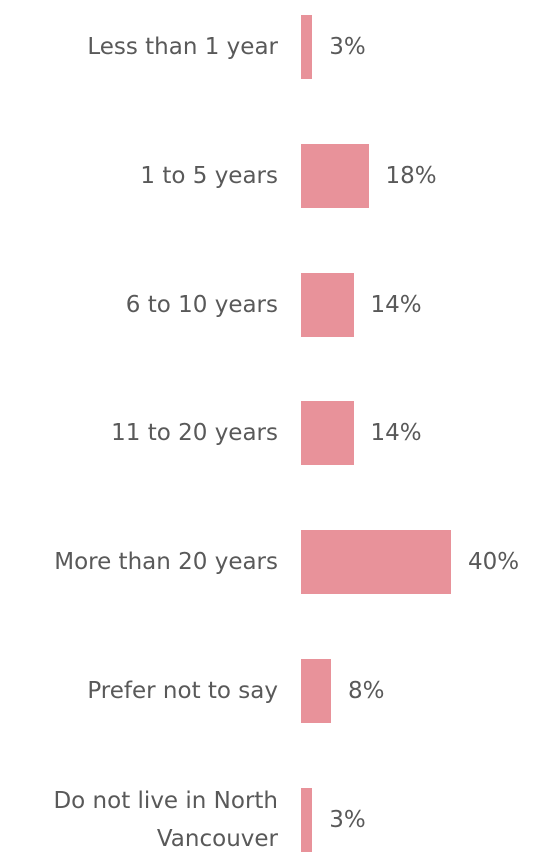 The width and height of the screenshot is (539, 858). I want to click on value-label: 40%, so click(494, 562).